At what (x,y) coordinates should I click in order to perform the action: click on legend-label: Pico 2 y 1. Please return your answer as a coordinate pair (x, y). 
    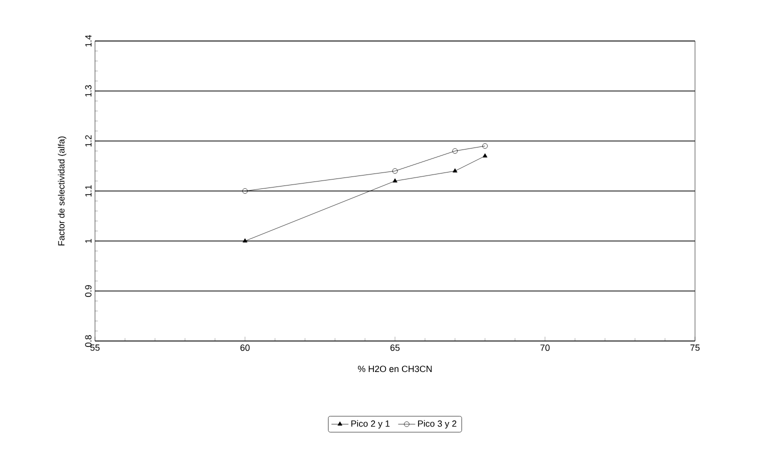
    Looking at the image, I should click on (370, 424).